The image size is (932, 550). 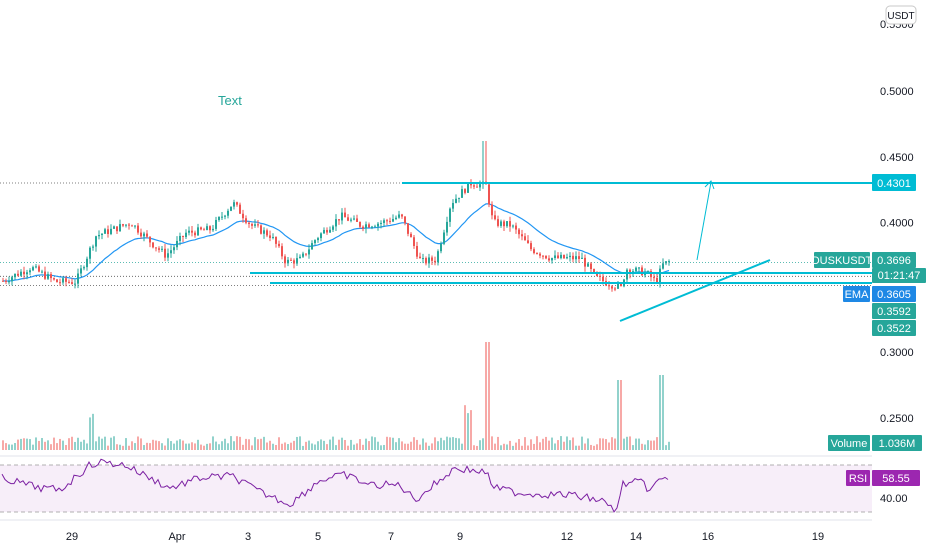 I want to click on rsi-value-label-bg, so click(x=896, y=478).